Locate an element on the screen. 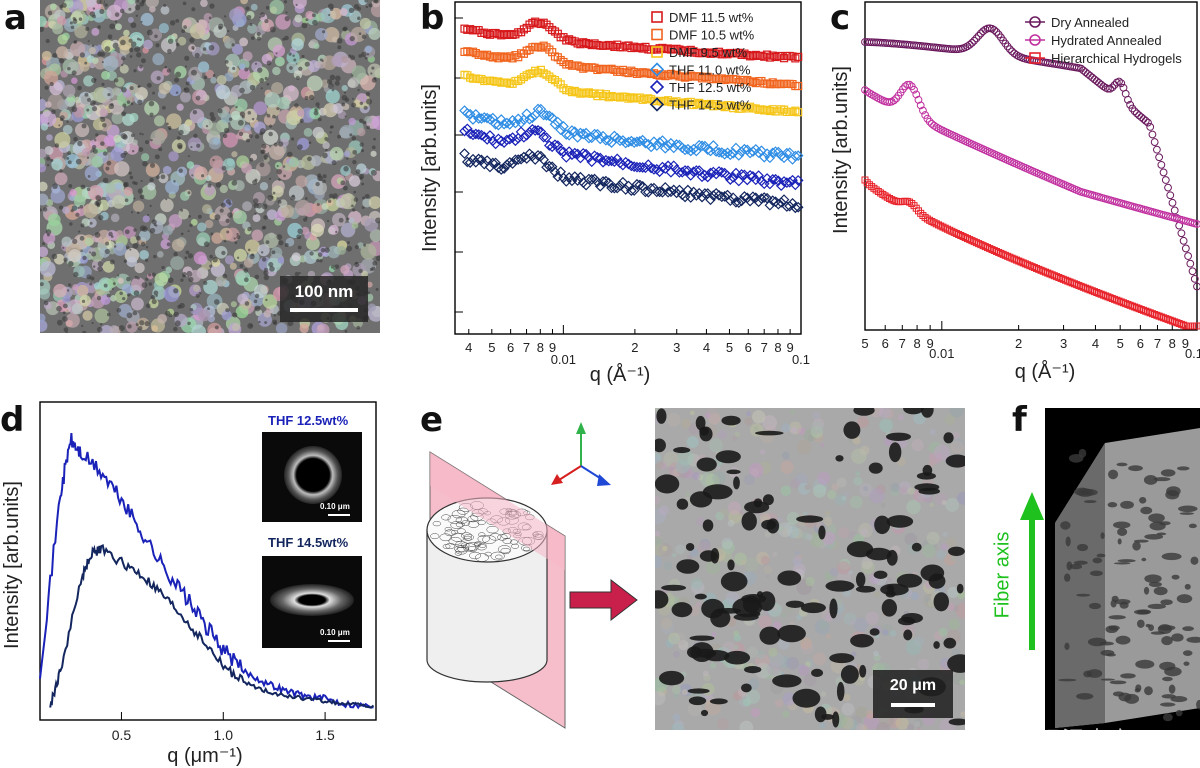 Image resolution: width=1200 pixels, height=768 pixels. chart-c-frame is located at coordinates (1031, 166).